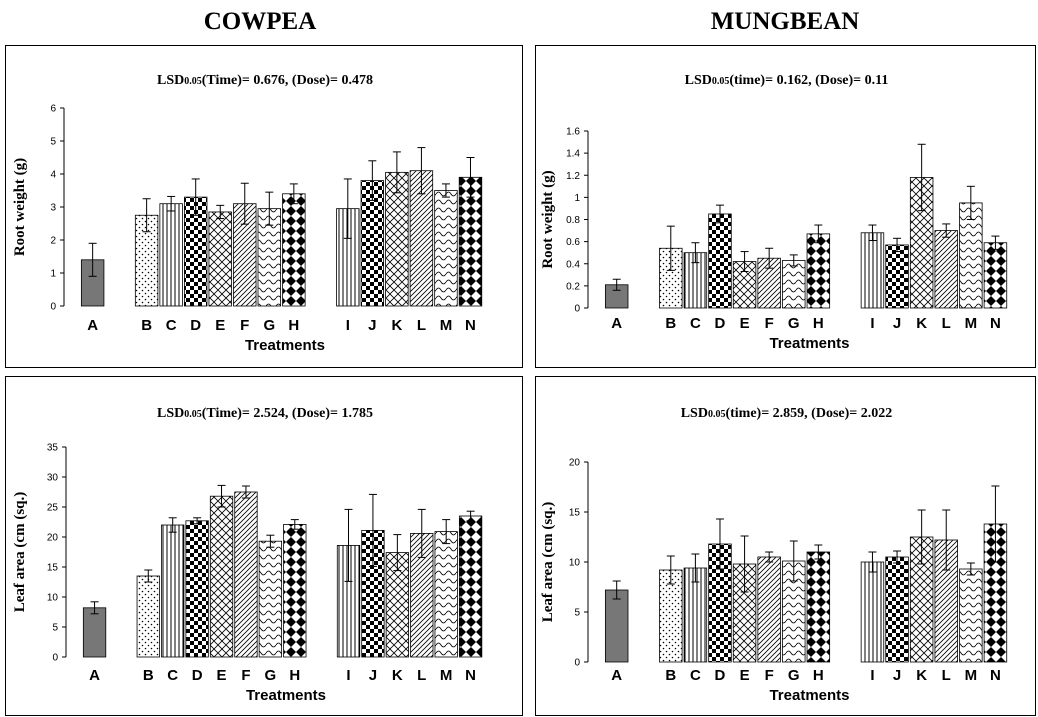 This screenshot has height=717, width=1038. I want to click on y-tick-label: 1.2, so click(573, 176).